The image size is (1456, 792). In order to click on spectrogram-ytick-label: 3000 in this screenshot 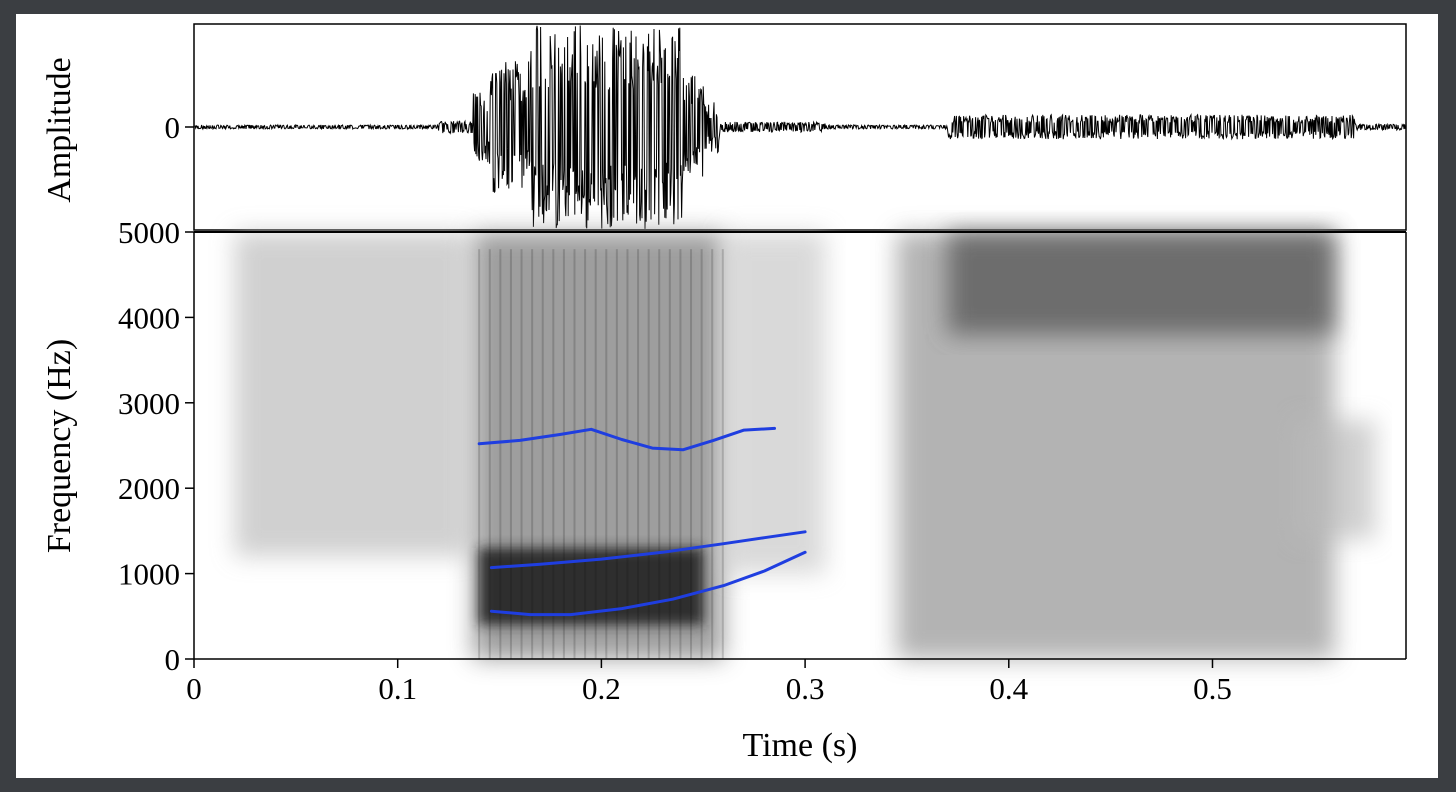, I will do `click(149, 403)`.